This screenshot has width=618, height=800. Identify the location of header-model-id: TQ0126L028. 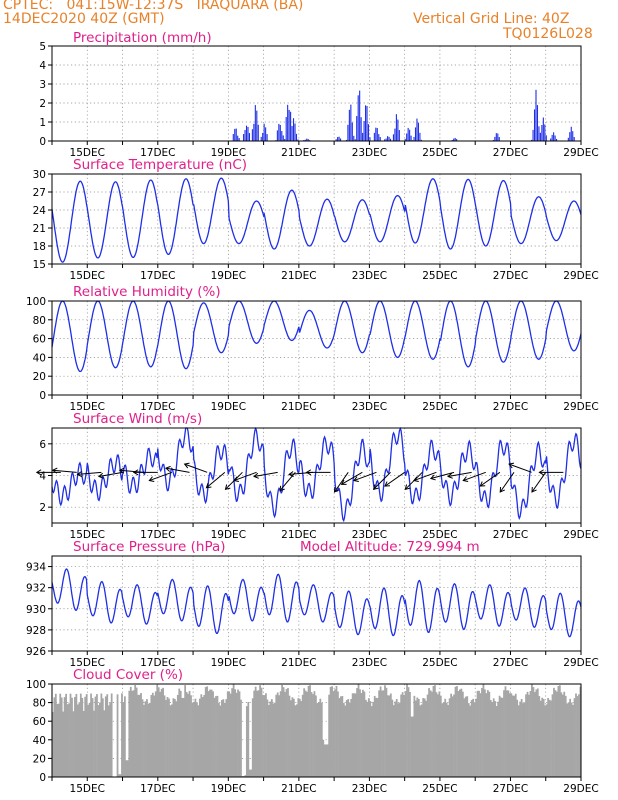
(548, 34).